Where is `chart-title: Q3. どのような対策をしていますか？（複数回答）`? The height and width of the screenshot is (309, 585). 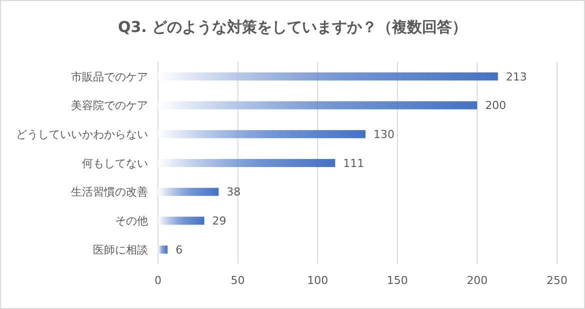
chart-title: Q3. どのような対策をしていますか？（複数回答） is located at coordinates (293, 27).